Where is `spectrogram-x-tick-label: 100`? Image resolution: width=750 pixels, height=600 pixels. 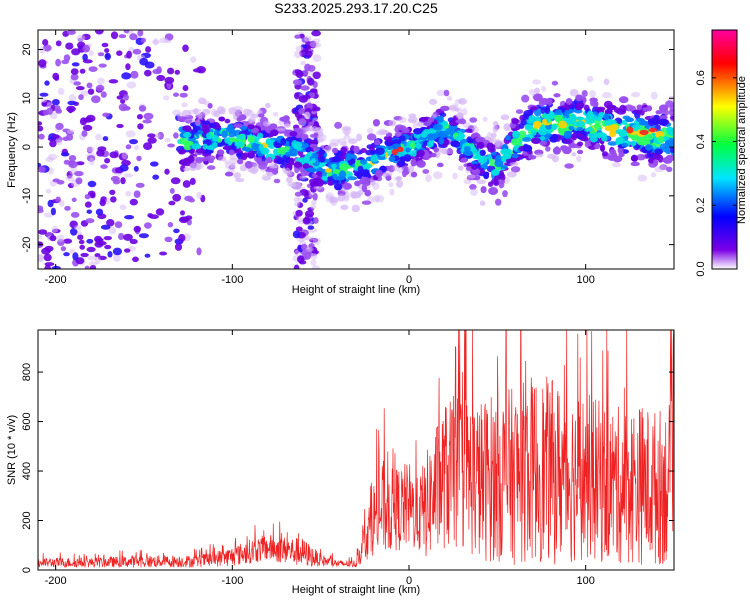 spectrogram-x-tick-label: 100 is located at coordinates (585, 280).